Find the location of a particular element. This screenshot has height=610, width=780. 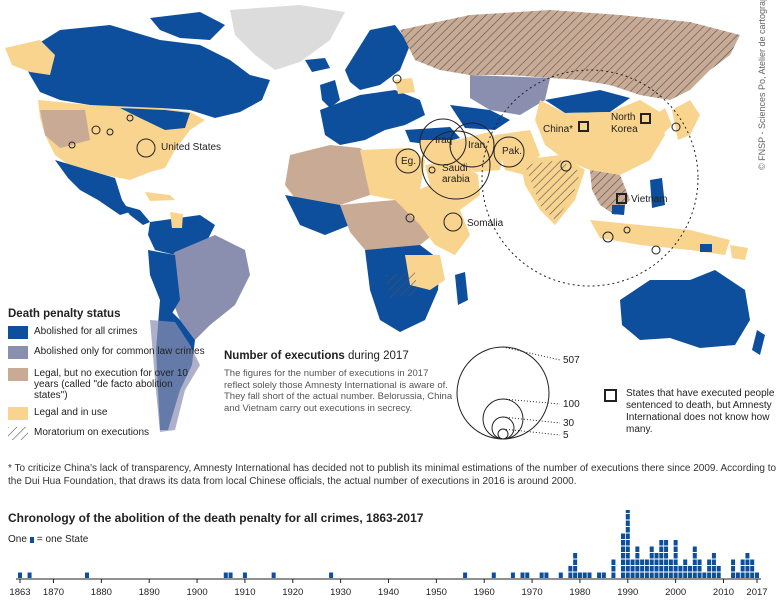

chronology-tick-label: 1940 is located at coordinates (388, 592).